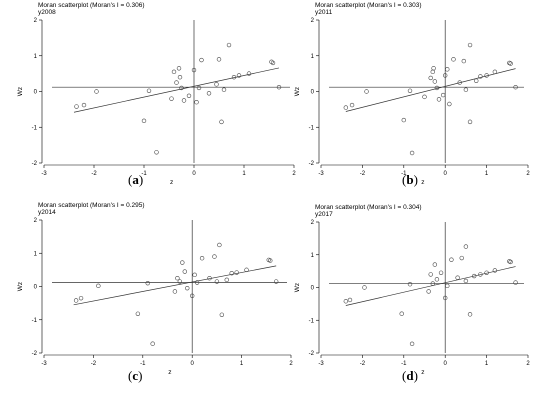 This screenshot has width=550, height=403. What do you see at coordinates (297, 287) in the screenshot?
I see `y-axis-label: Wz` at bounding box center [297, 287].